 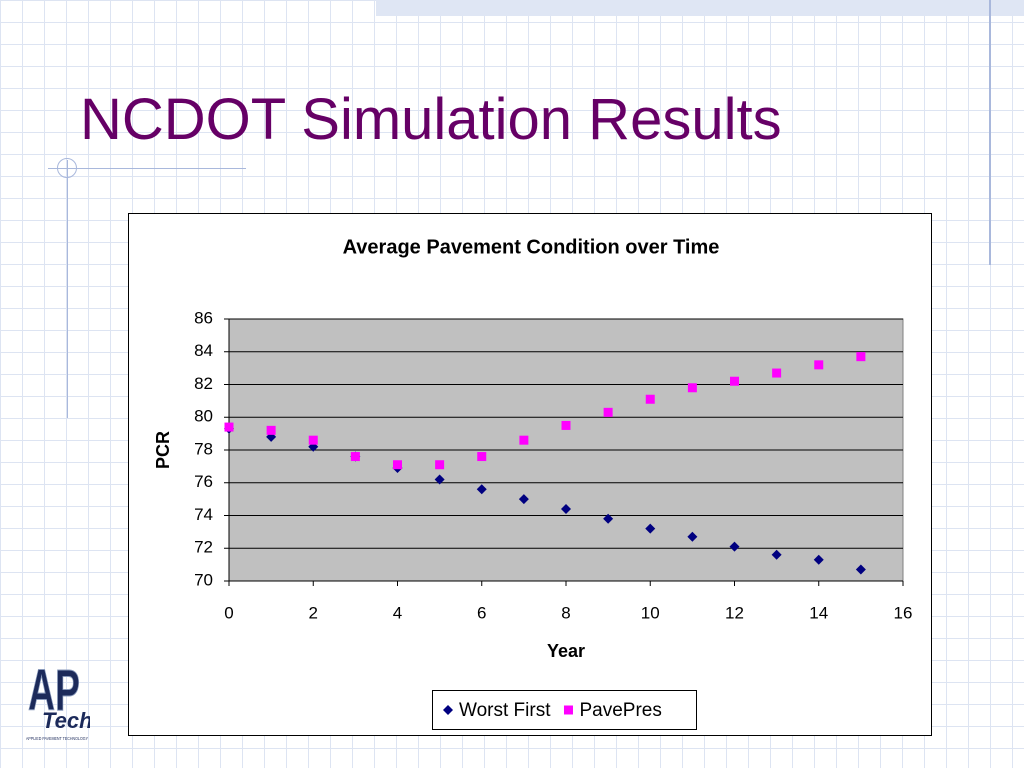 I want to click on x-axis-label: Year, so click(x=566, y=651).